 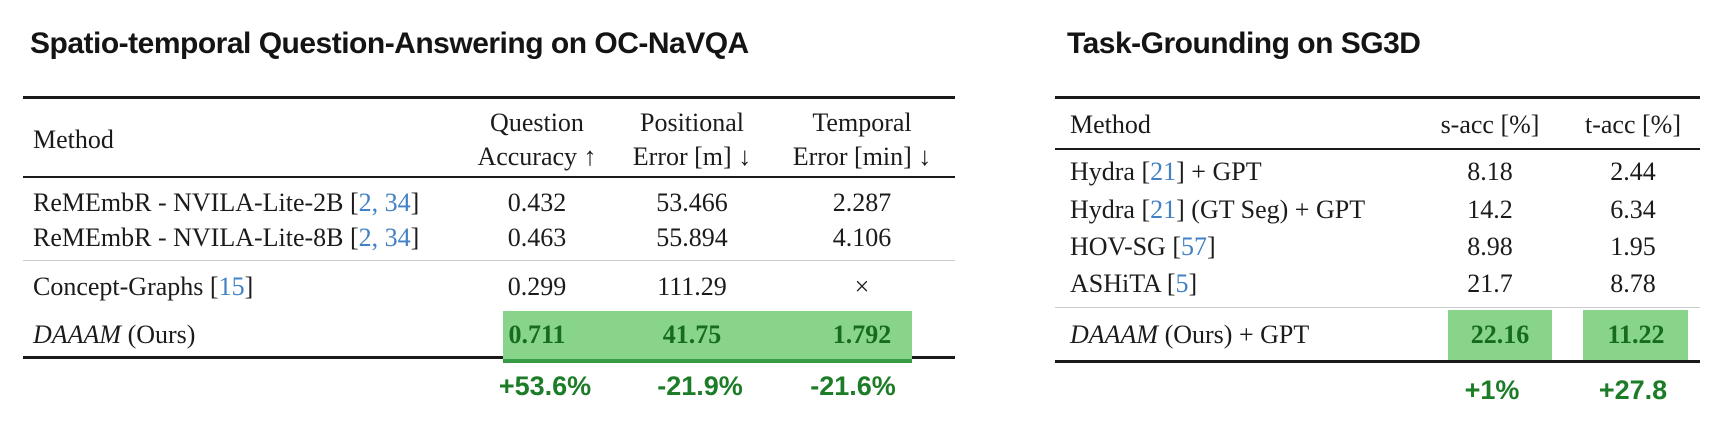 What do you see at coordinates (73, 139) in the screenshot?
I see `left-header-method: Method` at bounding box center [73, 139].